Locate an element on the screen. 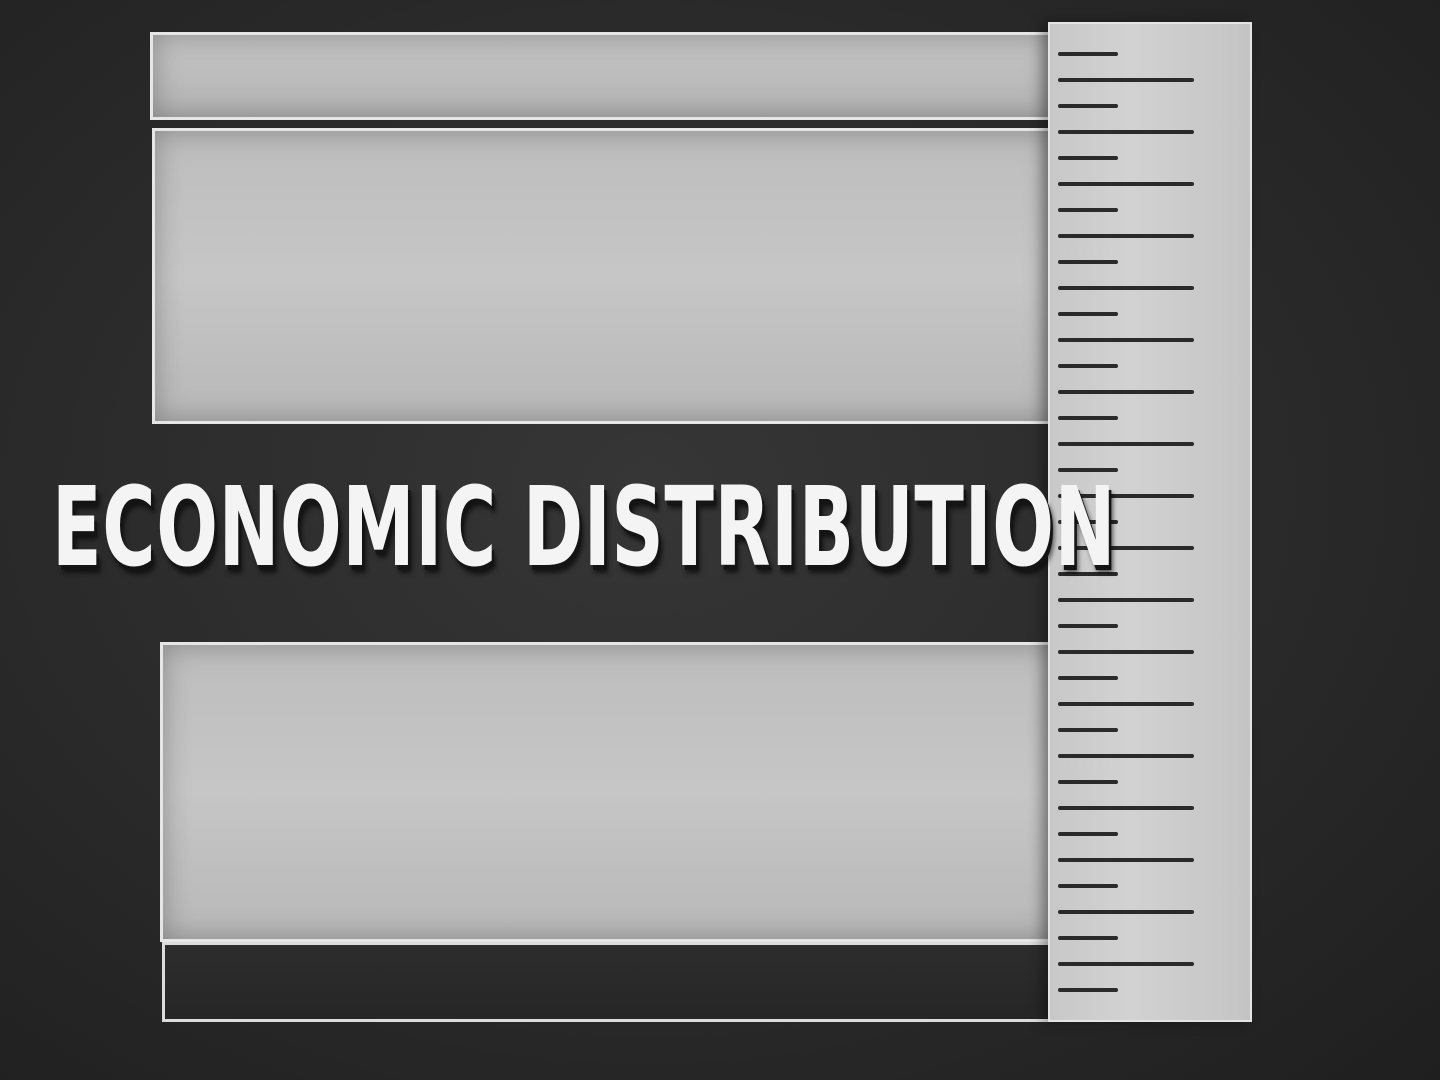 This screenshot has width=1440, height=1080. page-title: ECONOMIC DISTRIBUTION is located at coordinates (584, 527).